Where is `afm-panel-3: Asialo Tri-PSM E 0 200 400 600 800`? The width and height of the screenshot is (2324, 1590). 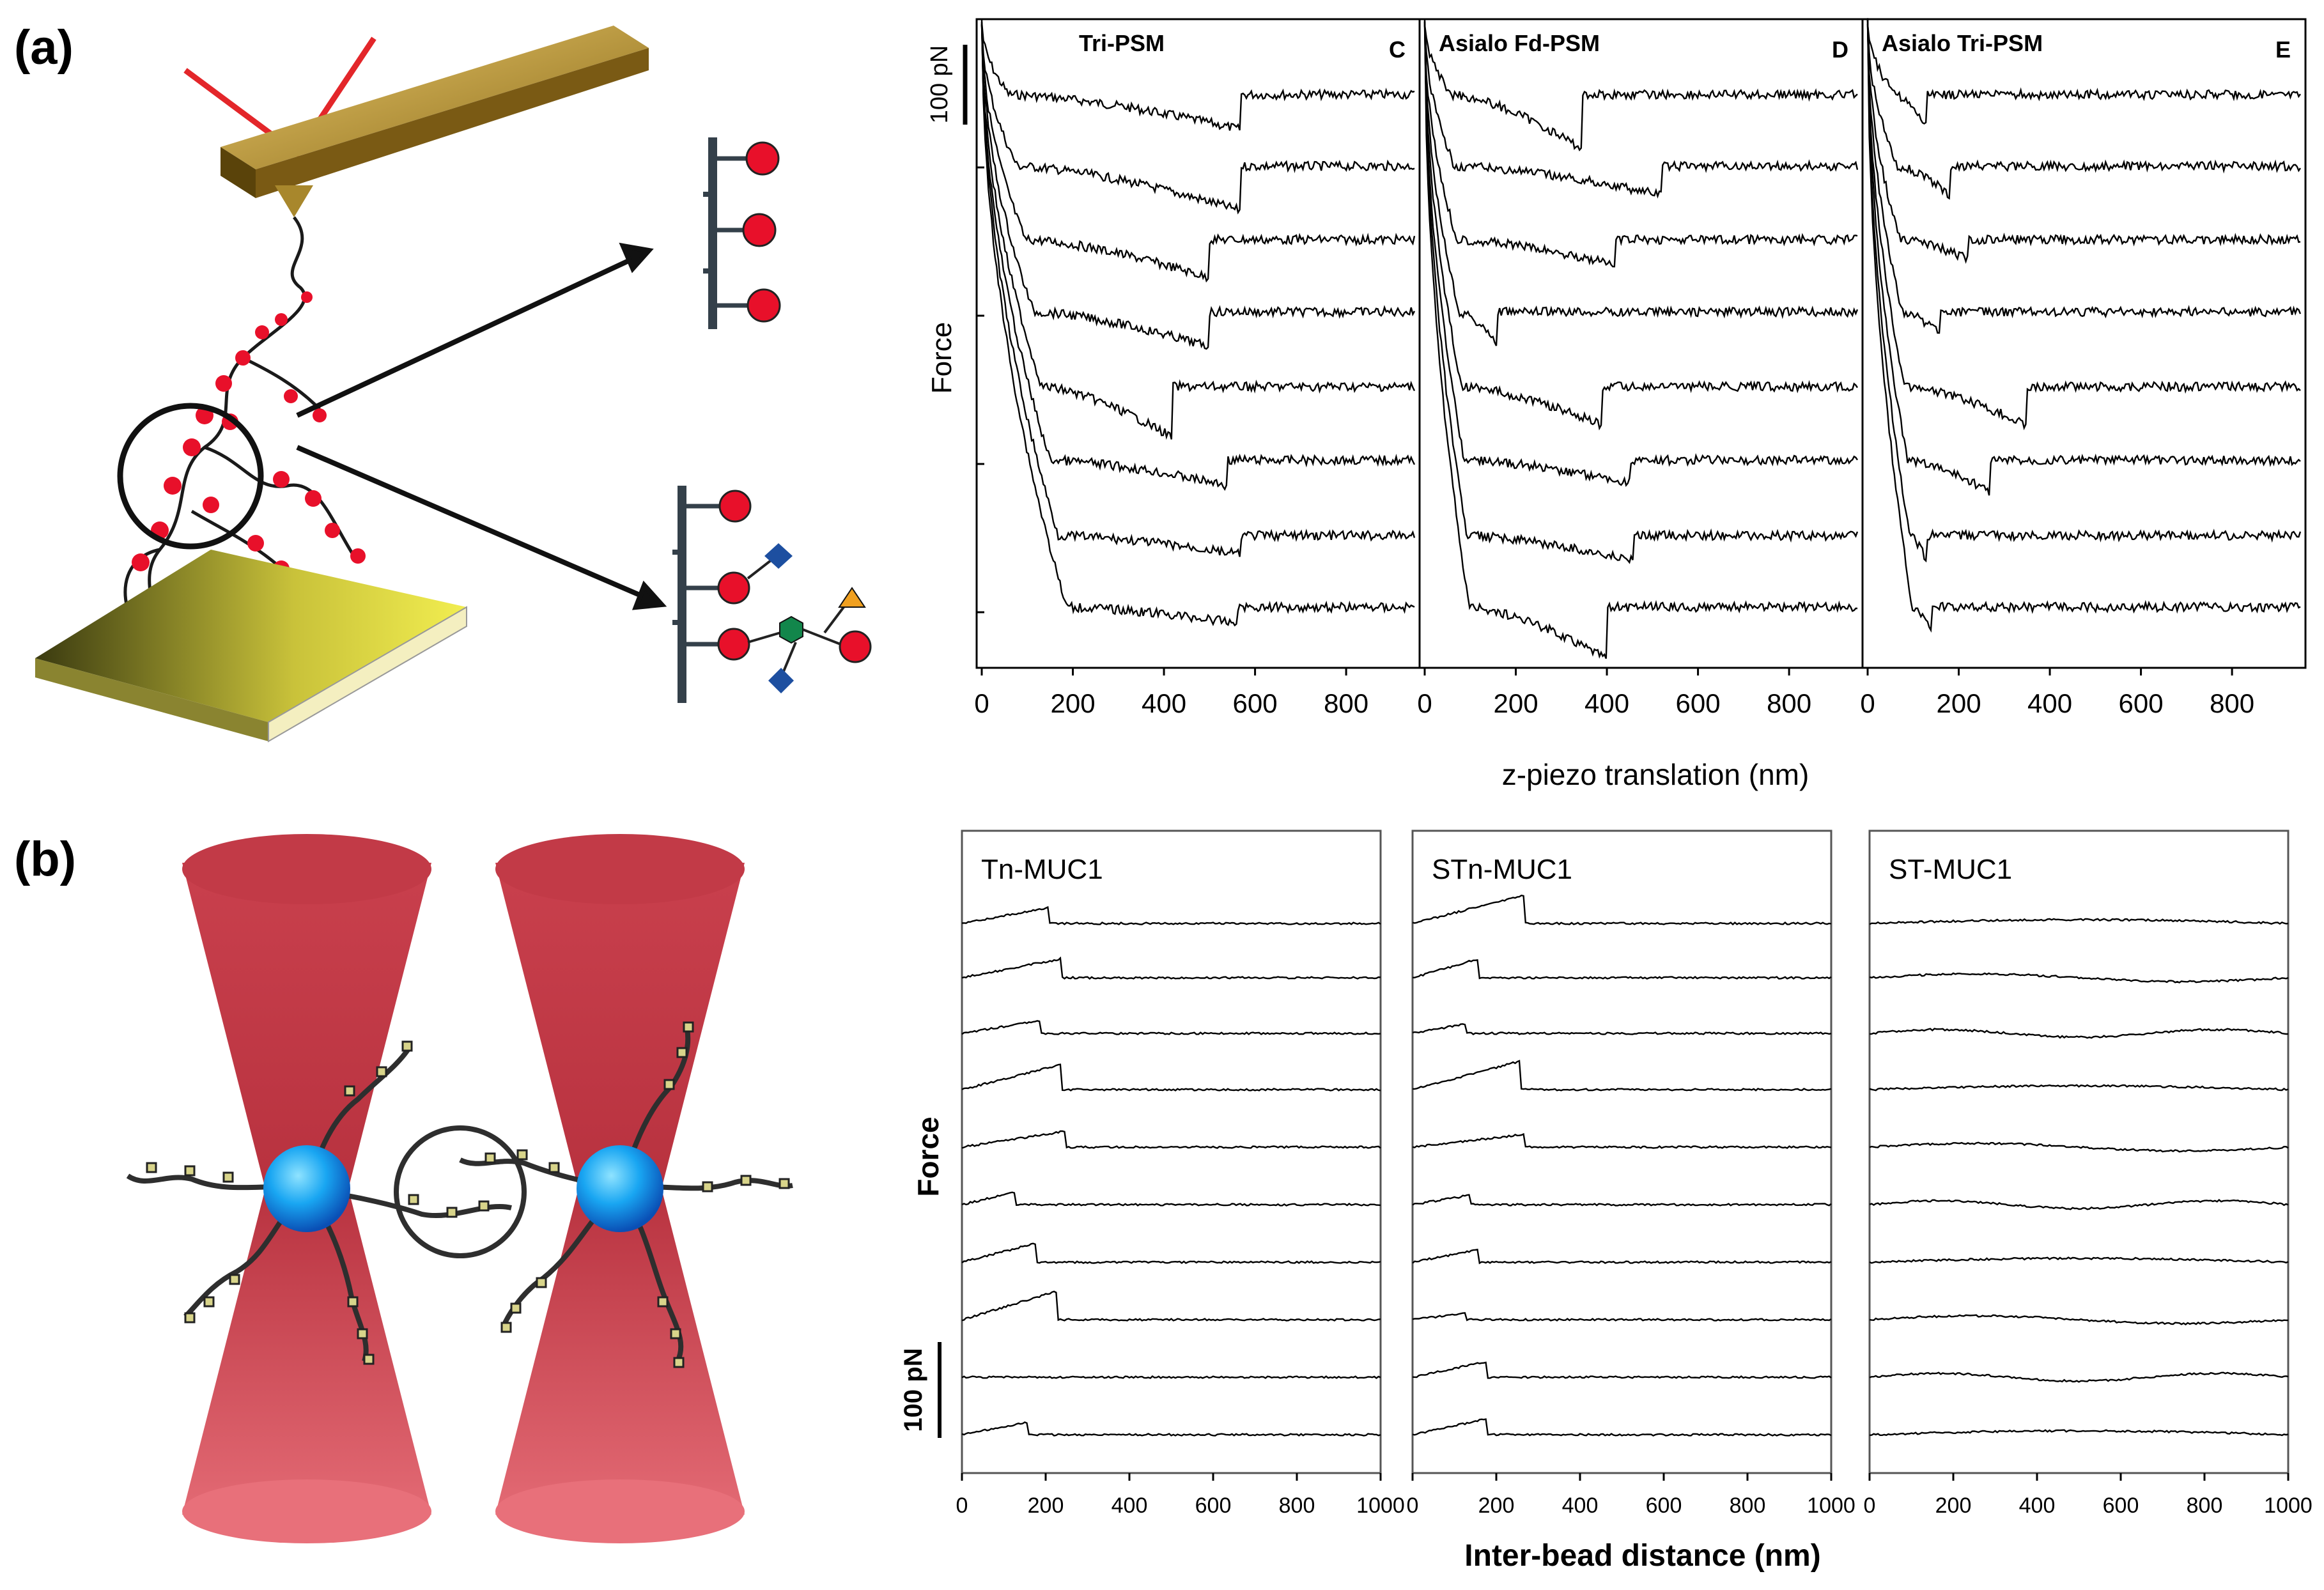 afm-panel-3: Asialo Tri-PSM E 0 200 400 600 800 is located at coordinates (2083, 368).